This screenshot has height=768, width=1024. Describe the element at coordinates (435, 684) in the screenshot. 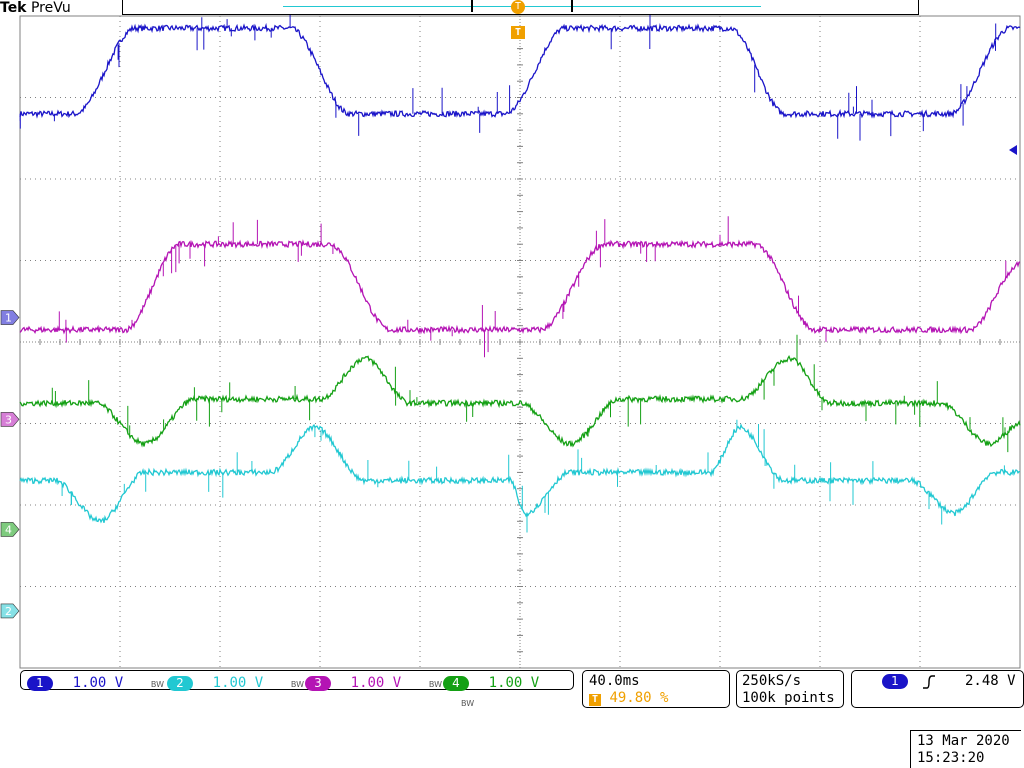

I see `channel-3-bw-icon: BW` at that location.